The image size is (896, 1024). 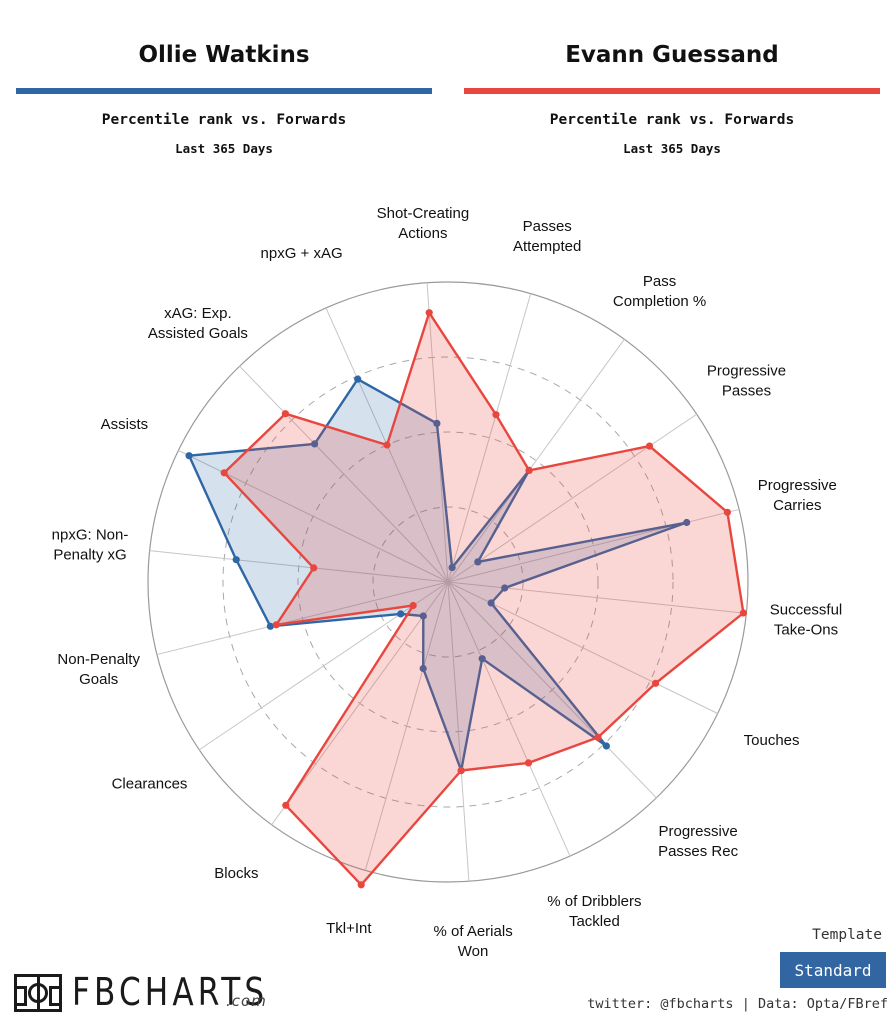 What do you see at coordinates (150, 783) in the screenshot?
I see `axis-label-12: Clearances` at bounding box center [150, 783].